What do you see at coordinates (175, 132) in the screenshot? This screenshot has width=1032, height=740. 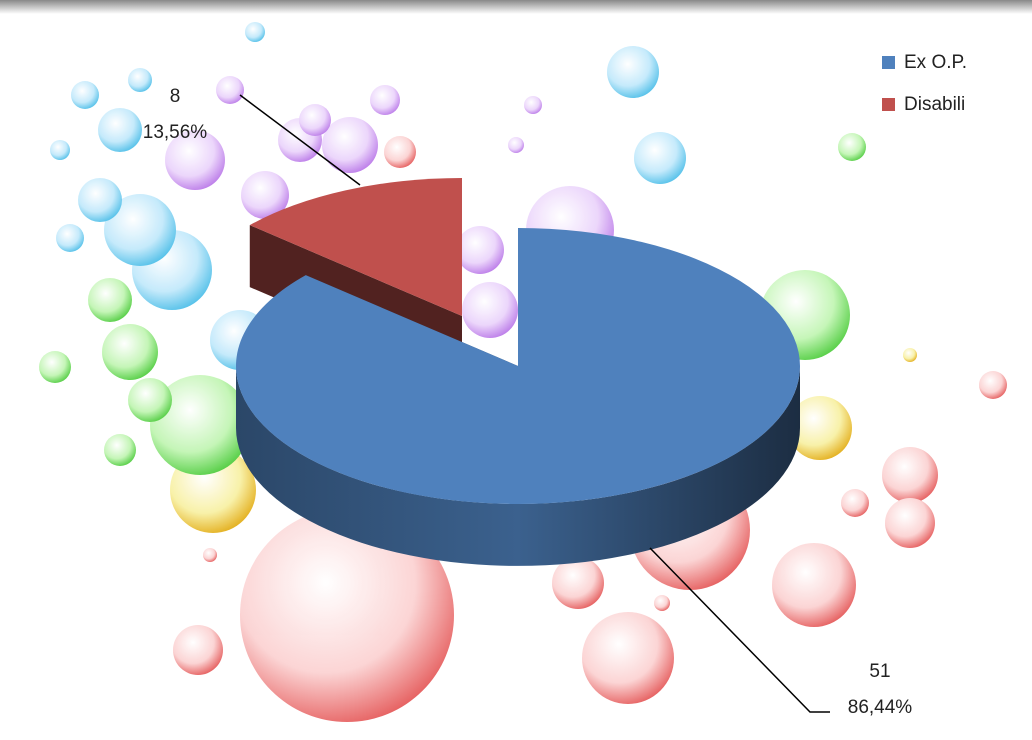 I see `percent-label: 13,56%` at bounding box center [175, 132].